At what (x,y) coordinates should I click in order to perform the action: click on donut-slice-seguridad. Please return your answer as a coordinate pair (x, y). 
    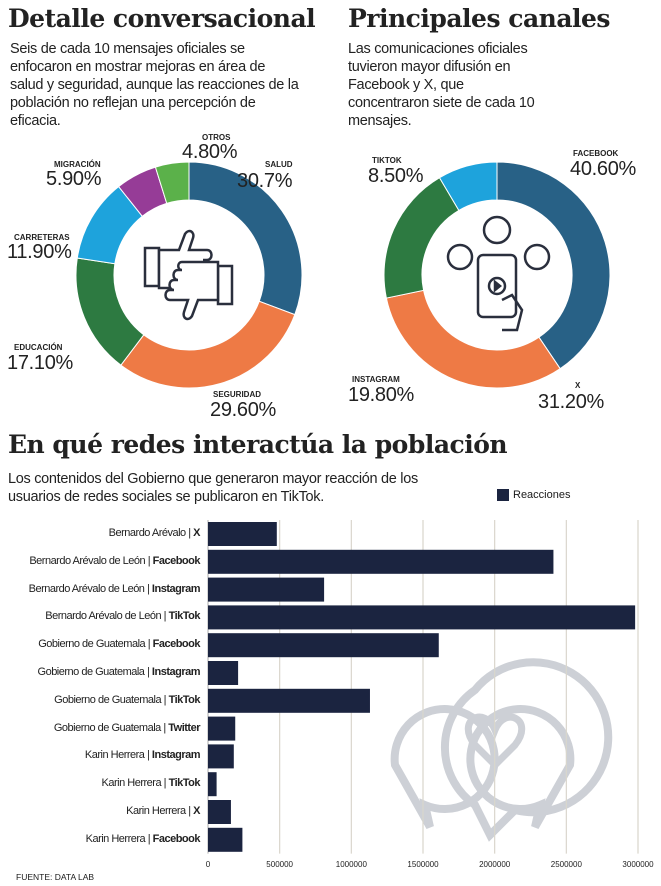
    Looking at the image, I should click on (208, 344).